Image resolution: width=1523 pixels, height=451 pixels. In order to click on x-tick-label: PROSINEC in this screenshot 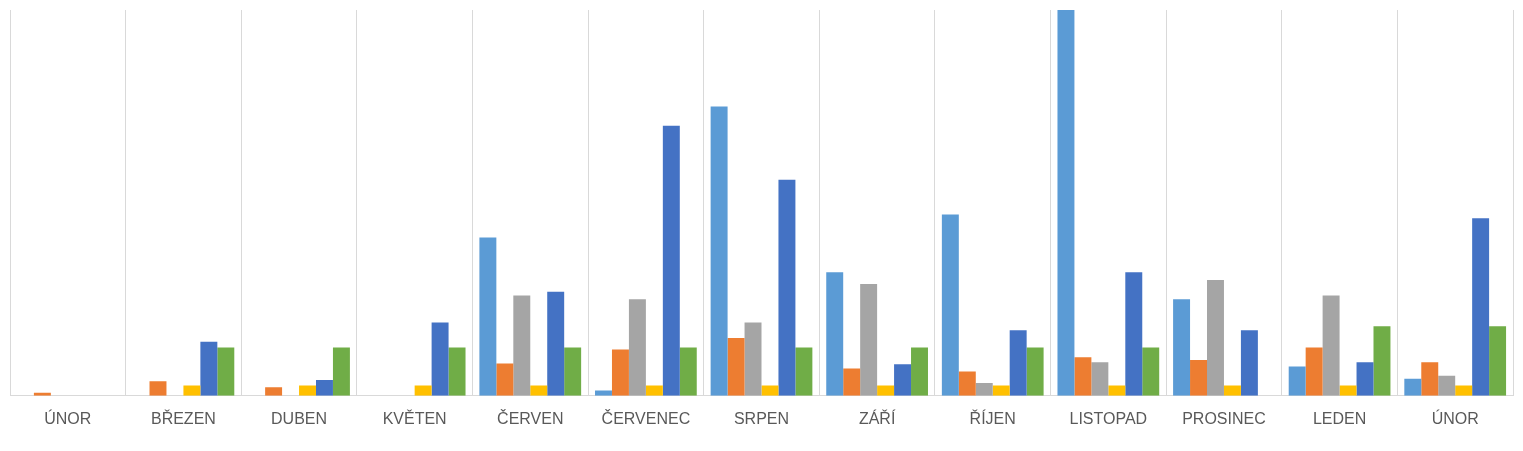, I will do `click(1224, 418)`.